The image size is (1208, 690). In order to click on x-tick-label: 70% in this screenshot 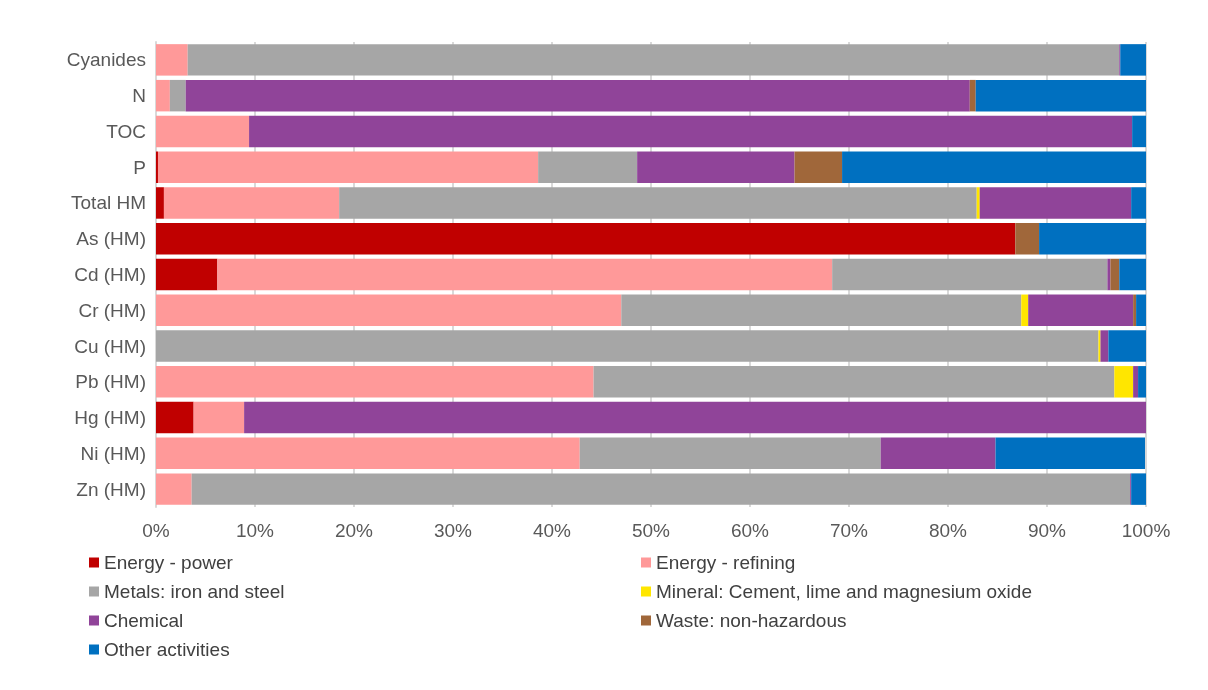, I will do `click(849, 530)`.